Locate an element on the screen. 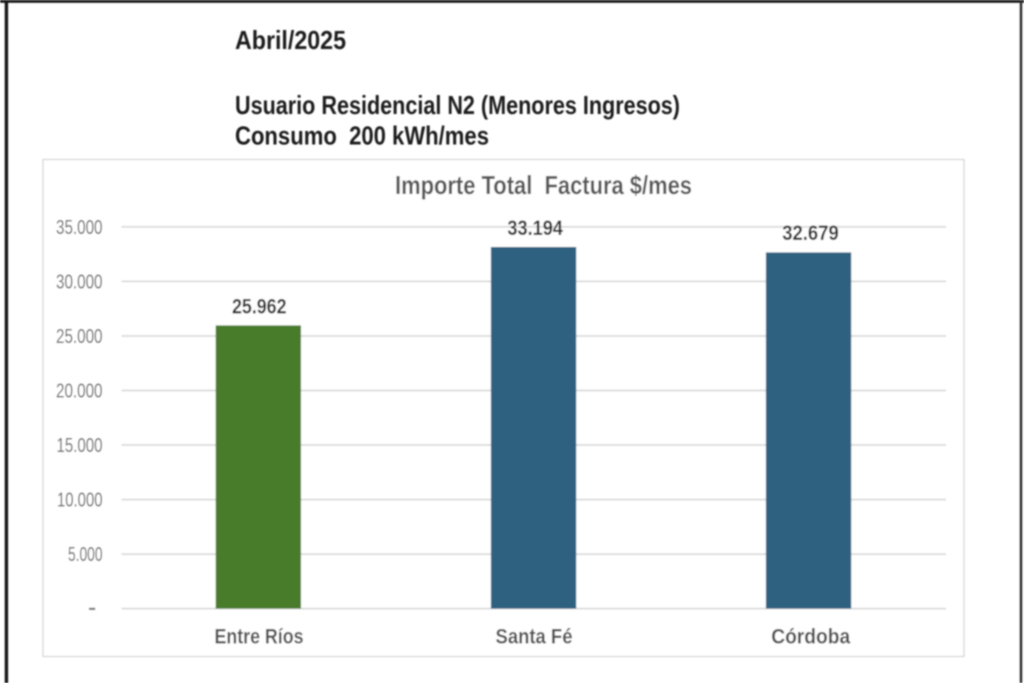  svg-text: 20.000 is located at coordinates (79, 391).